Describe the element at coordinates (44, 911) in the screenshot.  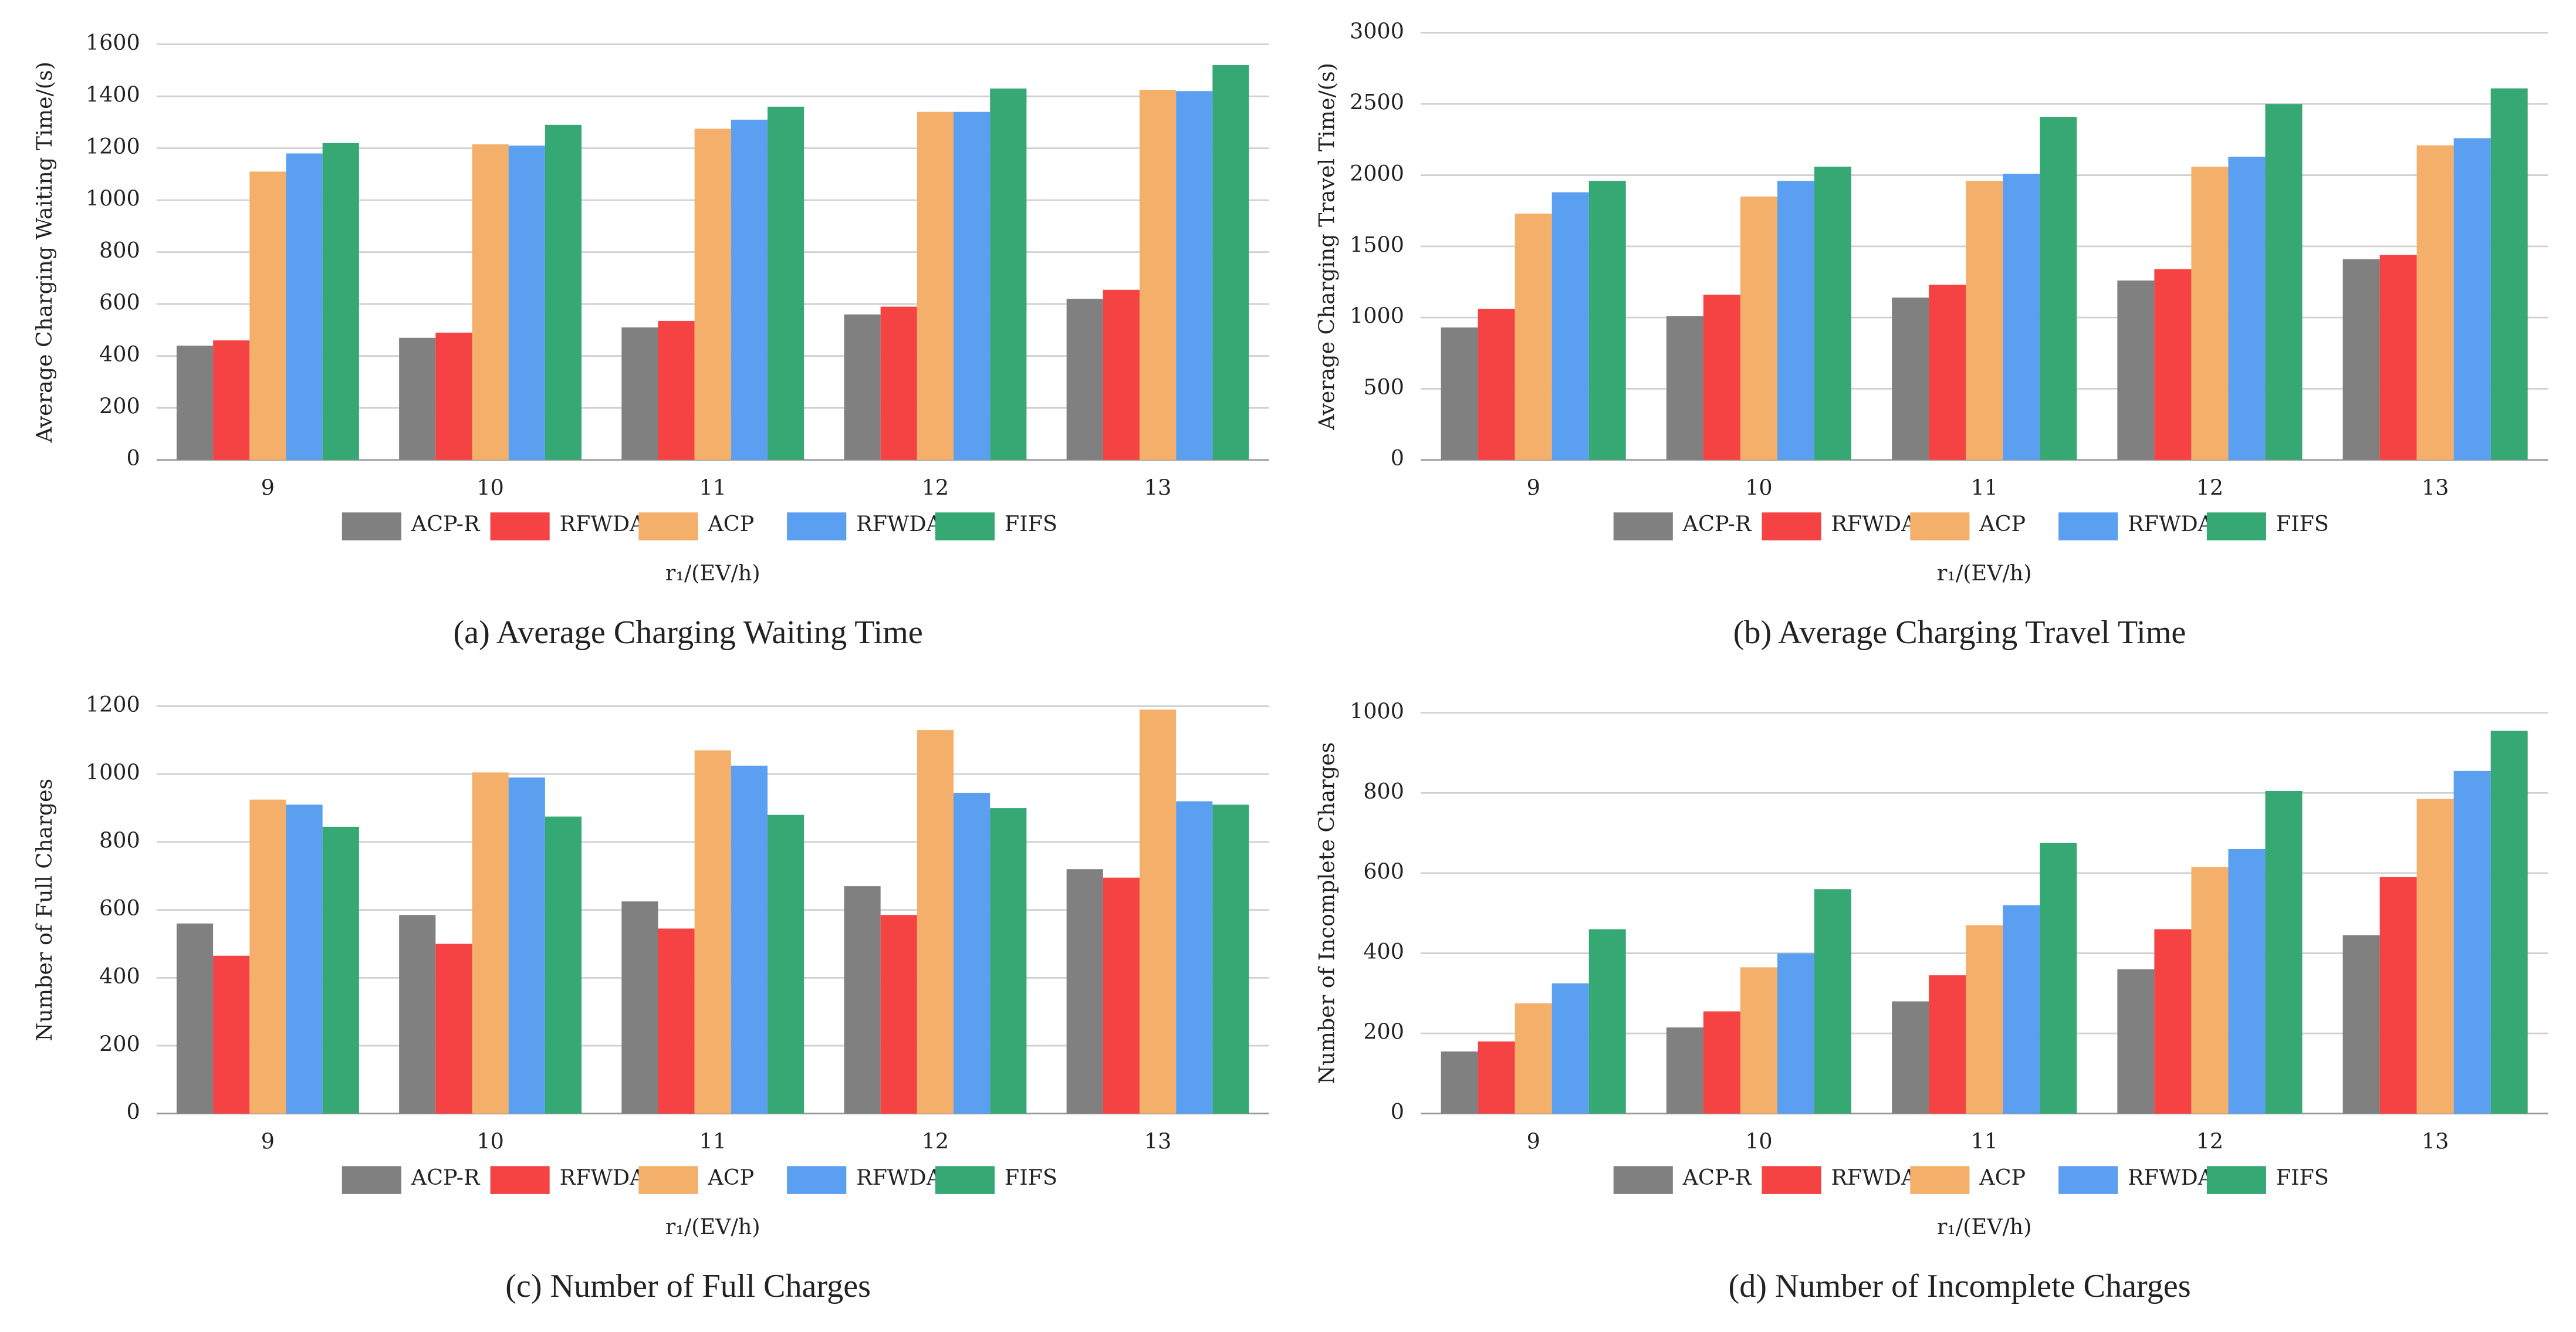
I see `y-axis-label: Number of Full Charges` at that location.